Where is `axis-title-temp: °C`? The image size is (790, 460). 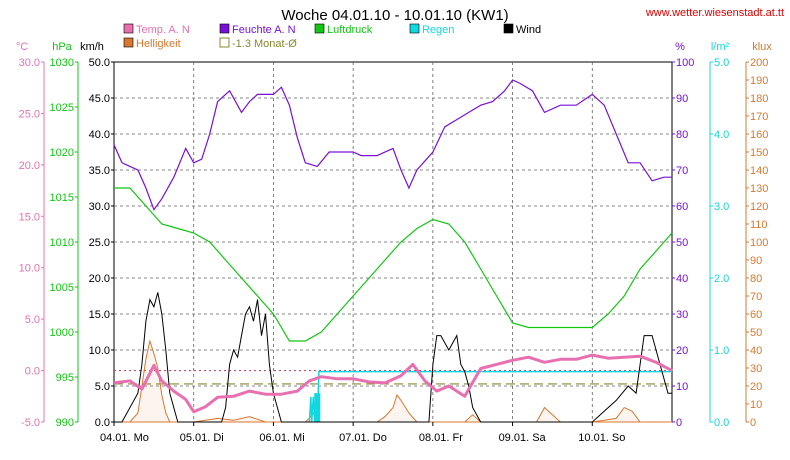 axis-title-temp: °C is located at coordinates (22, 47).